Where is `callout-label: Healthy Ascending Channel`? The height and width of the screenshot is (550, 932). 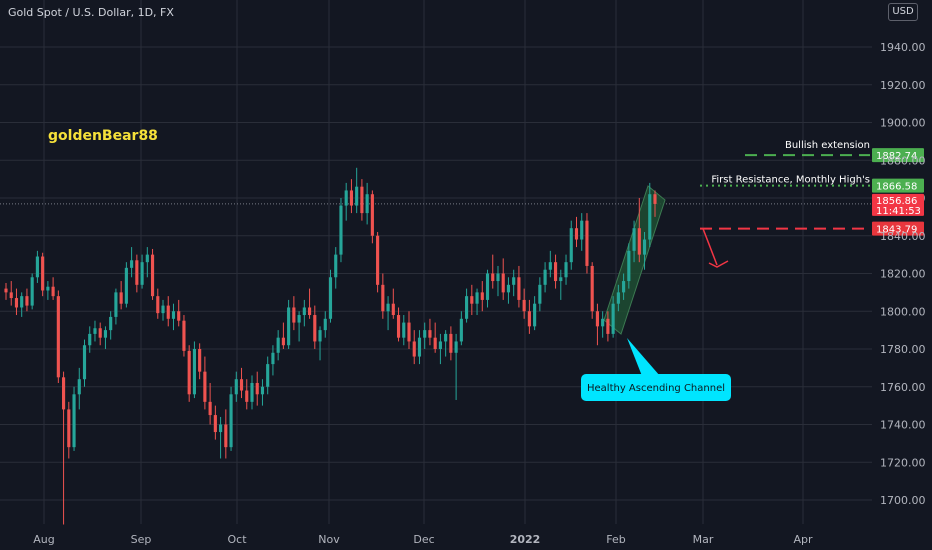
callout-label: Healthy Ascending Channel is located at coordinates (656, 388).